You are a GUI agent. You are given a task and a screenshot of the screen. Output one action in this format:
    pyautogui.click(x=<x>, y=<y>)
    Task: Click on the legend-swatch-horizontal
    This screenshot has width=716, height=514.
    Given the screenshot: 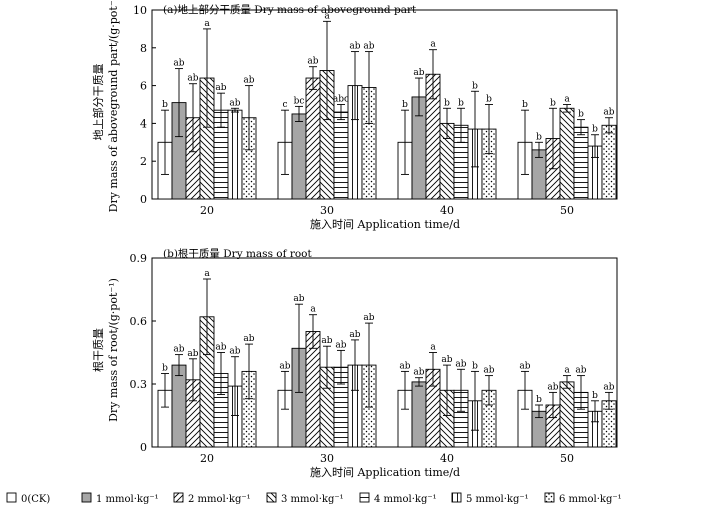 What is the action you would take?
    pyautogui.click(x=364, y=497)
    